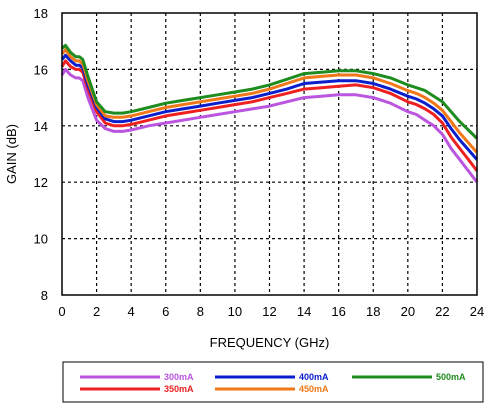 The image size is (486, 404). I want to click on x-tick-label: 24, so click(477, 311).